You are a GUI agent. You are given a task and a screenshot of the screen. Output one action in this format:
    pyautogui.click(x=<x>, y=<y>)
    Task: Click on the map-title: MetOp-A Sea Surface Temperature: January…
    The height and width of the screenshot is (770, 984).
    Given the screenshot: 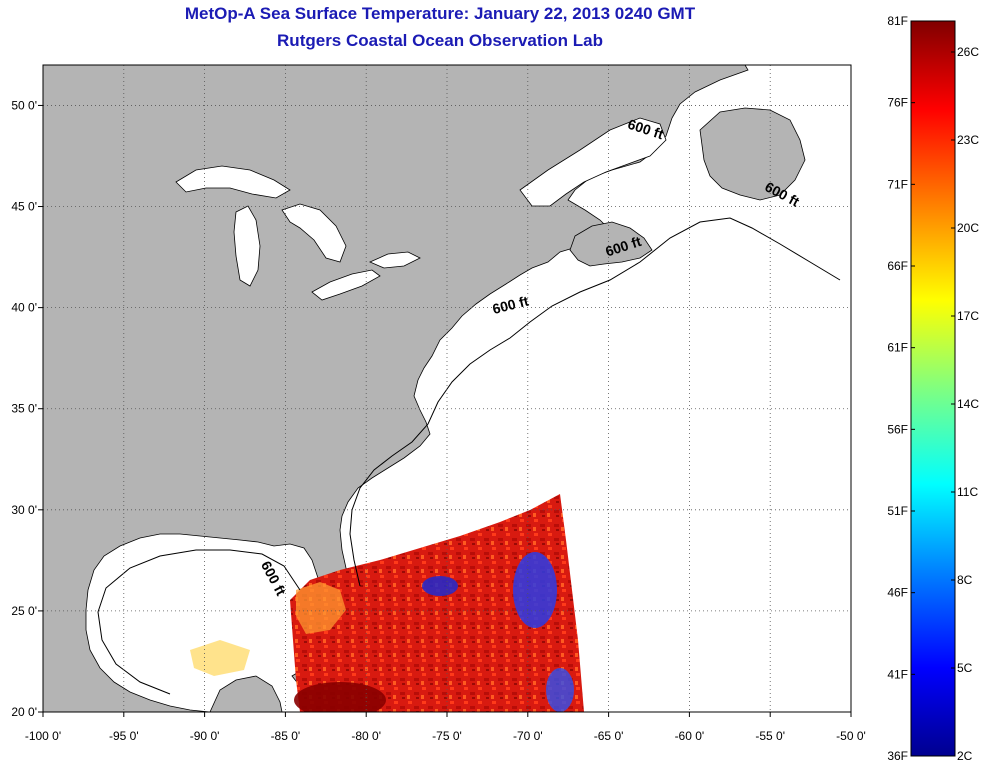 What is the action you would take?
    pyautogui.click(x=440, y=13)
    